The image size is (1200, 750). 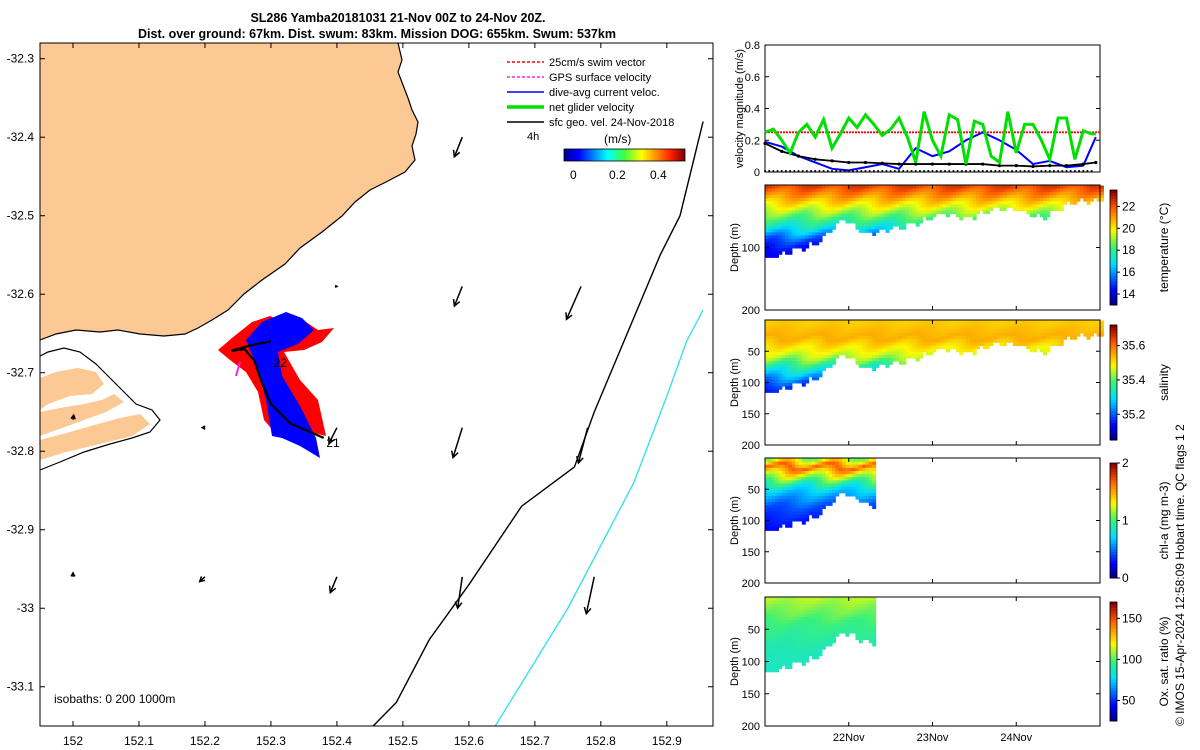 What do you see at coordinates (533, 137) in the screenshot?
I see `legend-4h: 4h` at bounding box center [533, 137].